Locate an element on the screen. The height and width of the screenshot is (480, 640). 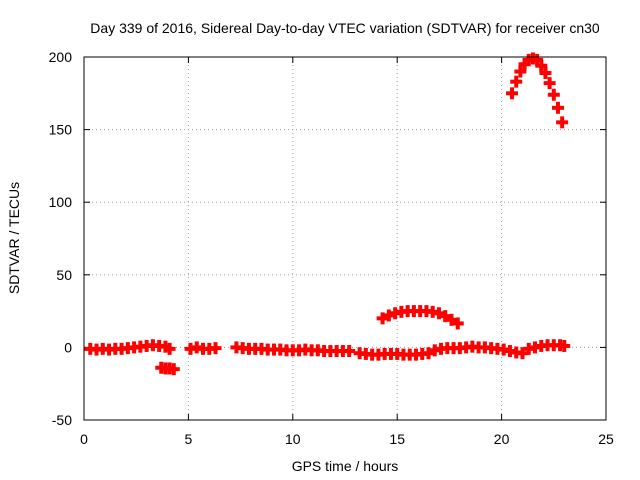
y-tick-label: 50 is located at coordinates (64, 275).